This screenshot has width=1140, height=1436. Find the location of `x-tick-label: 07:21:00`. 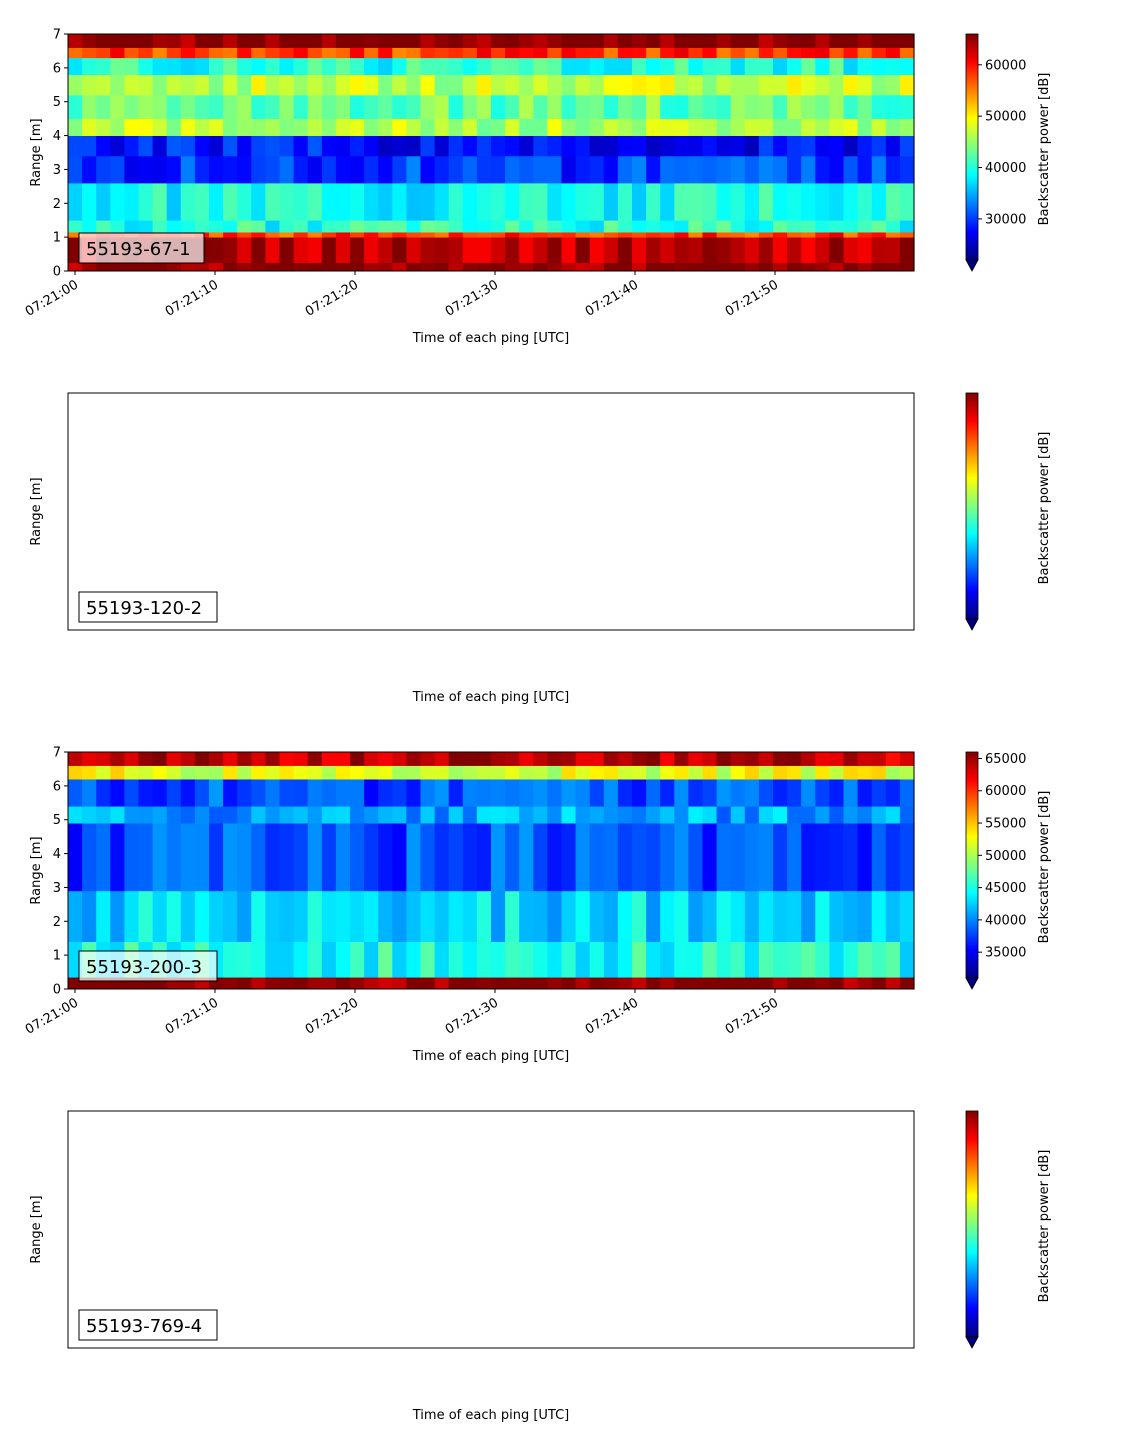

x-tick-label: 07:21:00 is located at coordinates (52, 1016).